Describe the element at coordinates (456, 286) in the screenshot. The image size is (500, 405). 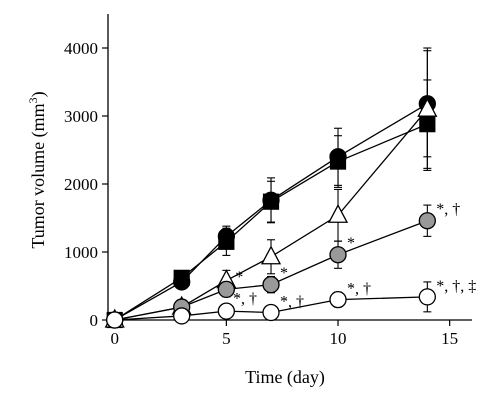
I see `significance-annotation: *, †, ‡` at that location.